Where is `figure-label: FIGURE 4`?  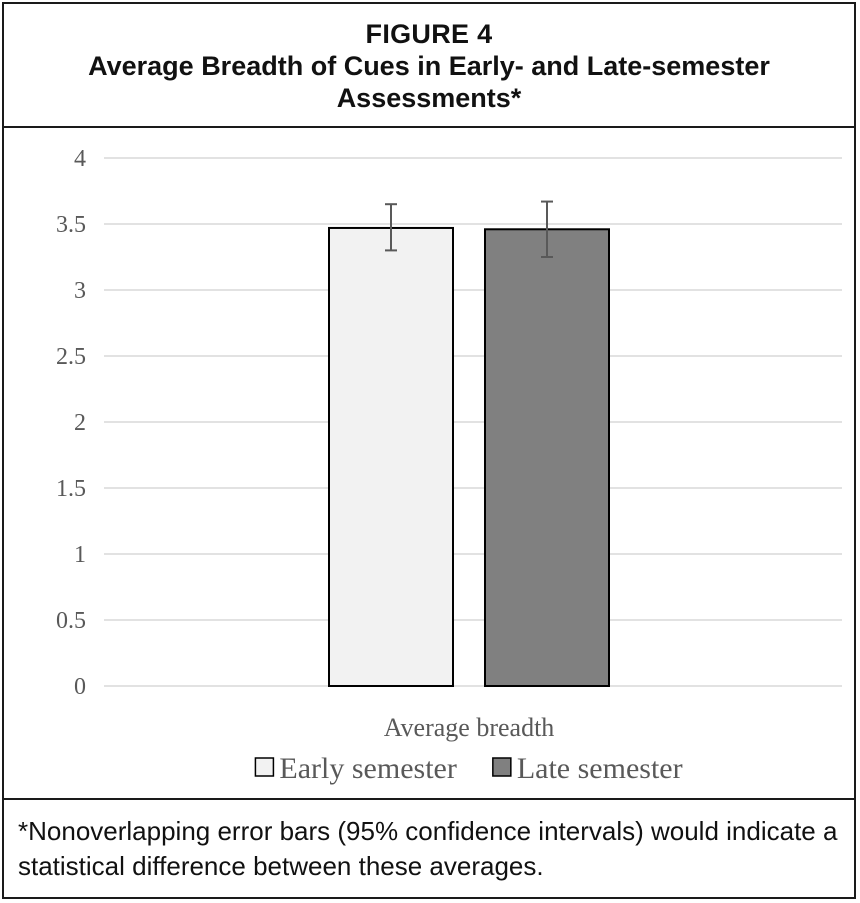
figure-label: FIGURE 4 is located at coordinates (429, 34).